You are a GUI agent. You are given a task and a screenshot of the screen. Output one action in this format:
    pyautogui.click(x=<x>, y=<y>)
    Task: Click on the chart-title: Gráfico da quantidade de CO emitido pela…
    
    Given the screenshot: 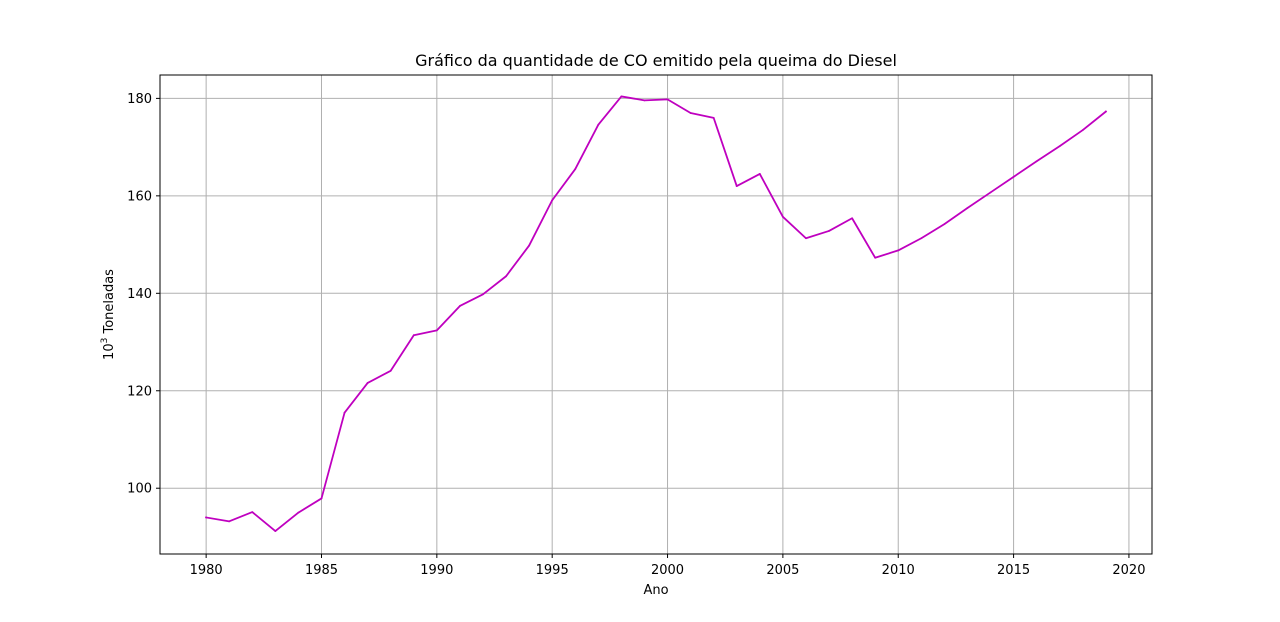 What is the action you would take?
    pyautogui.click(x=656, y=60)
    